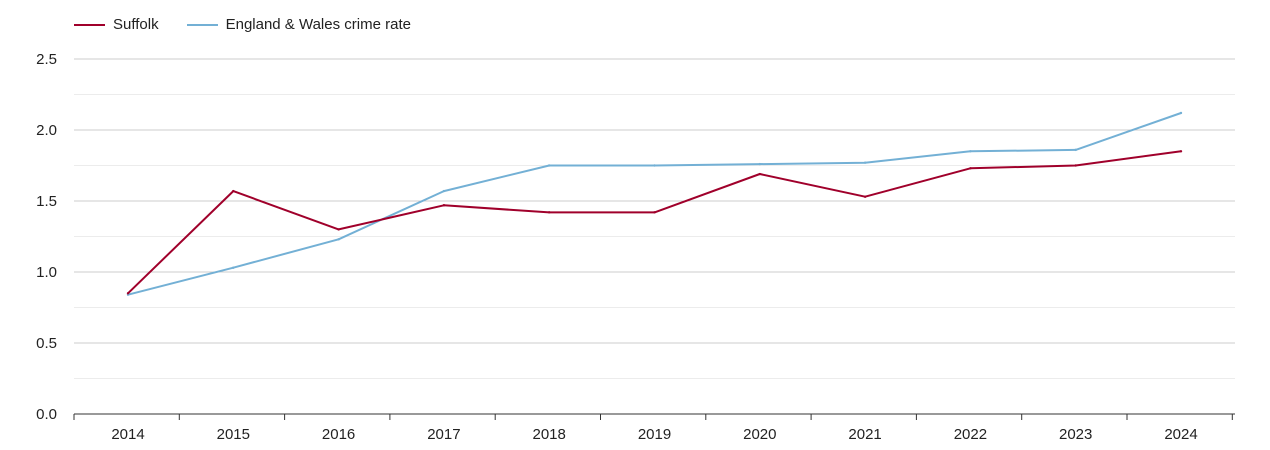 This screenshot has height=450, width=1270. I want to click on y-tick-label: 2.5, so click(46, 59).